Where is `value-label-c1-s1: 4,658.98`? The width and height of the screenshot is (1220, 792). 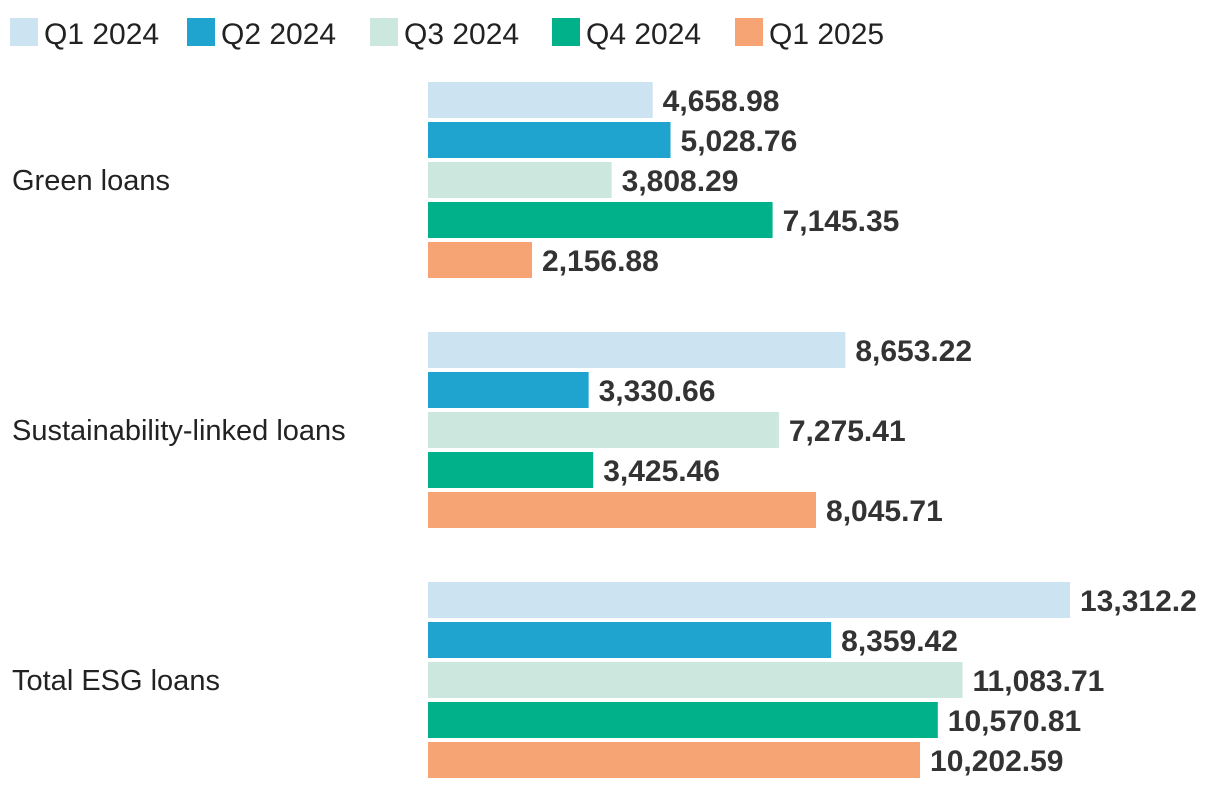 value-label-c1-s1: 4,658.98 is located at coordinates (721, 101).